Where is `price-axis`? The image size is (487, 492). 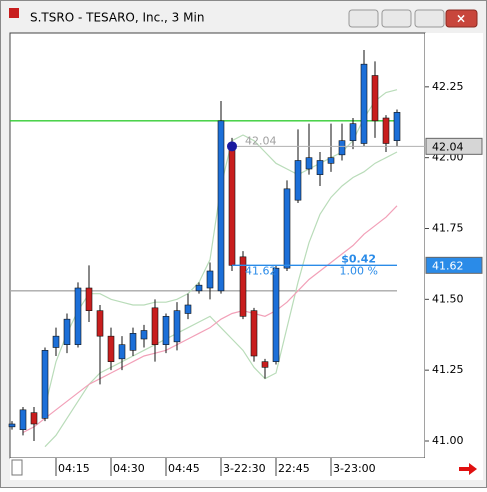
price-axis is located at coordinates (454, 245).